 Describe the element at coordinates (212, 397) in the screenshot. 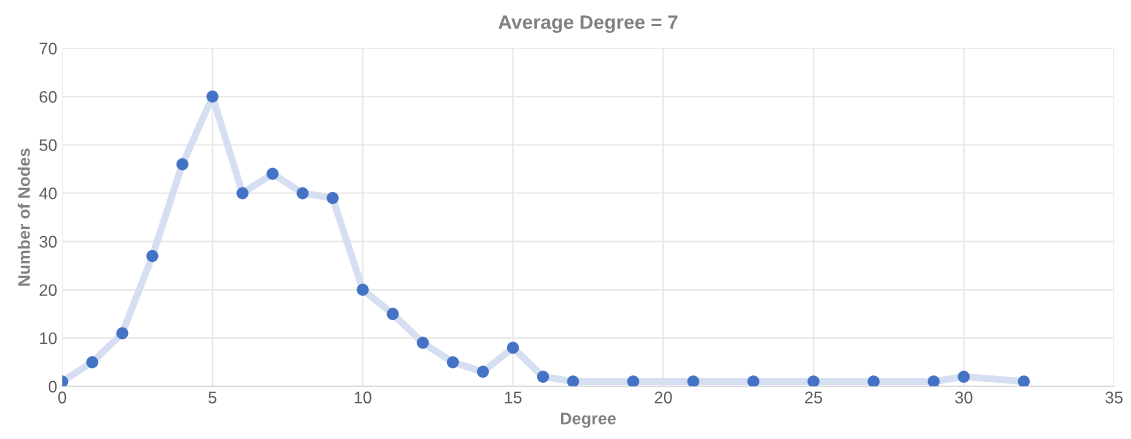

I see `x-tick-label: 5` at that location.